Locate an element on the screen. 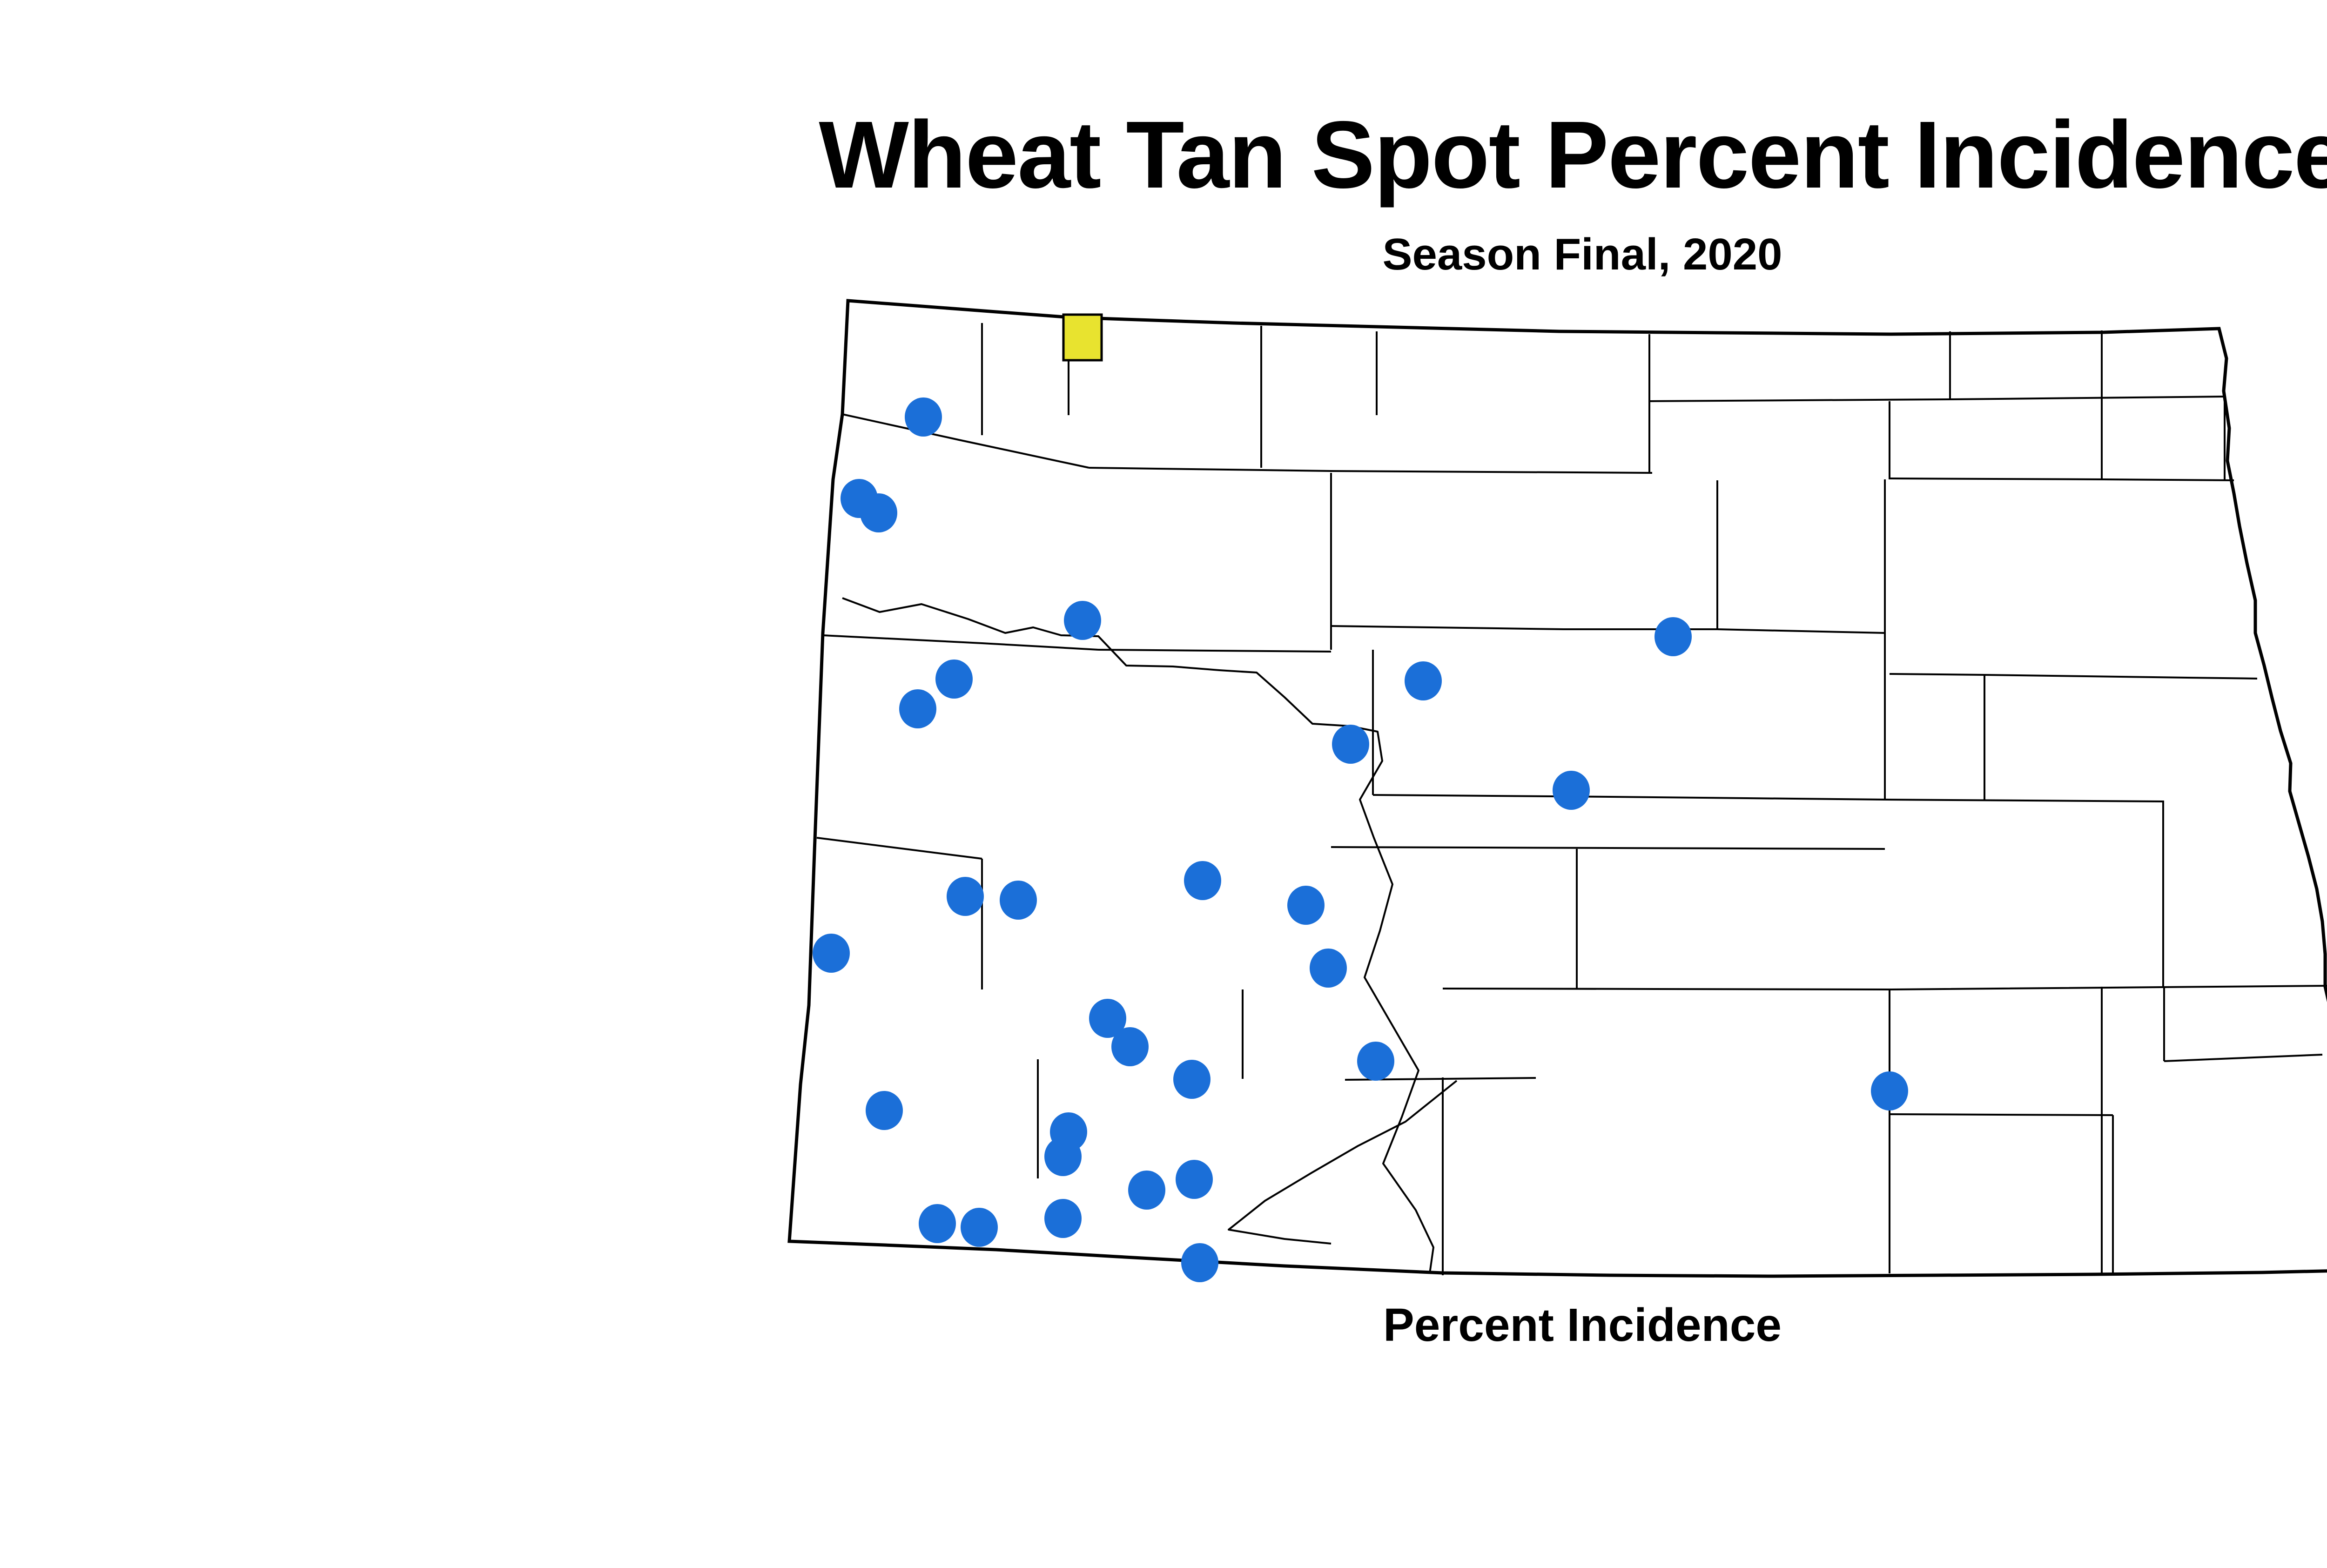  page-subtitle: Season Final, 2020 is located at coordinates (1582, 254).